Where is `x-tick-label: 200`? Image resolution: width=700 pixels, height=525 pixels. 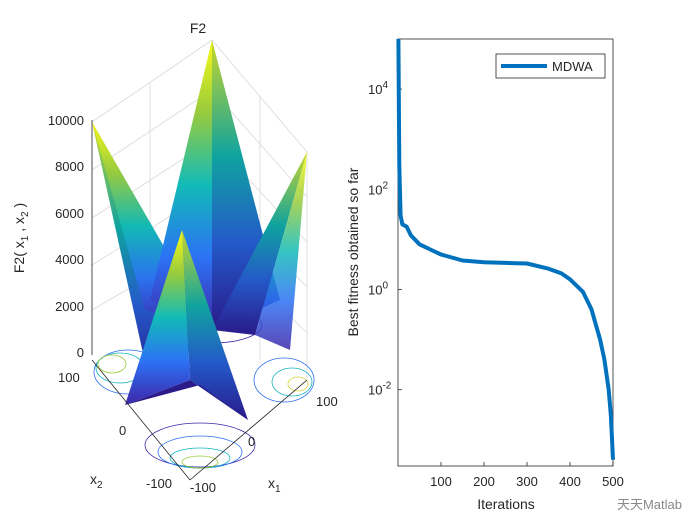 x-tick-label: 200 is located at coordinates (484, 481).